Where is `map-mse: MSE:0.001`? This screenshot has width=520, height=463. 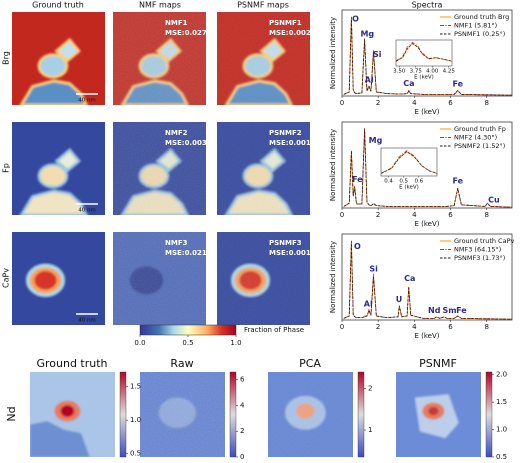 map-mse: MSE:0.001 is located at coordinates (290, 253).